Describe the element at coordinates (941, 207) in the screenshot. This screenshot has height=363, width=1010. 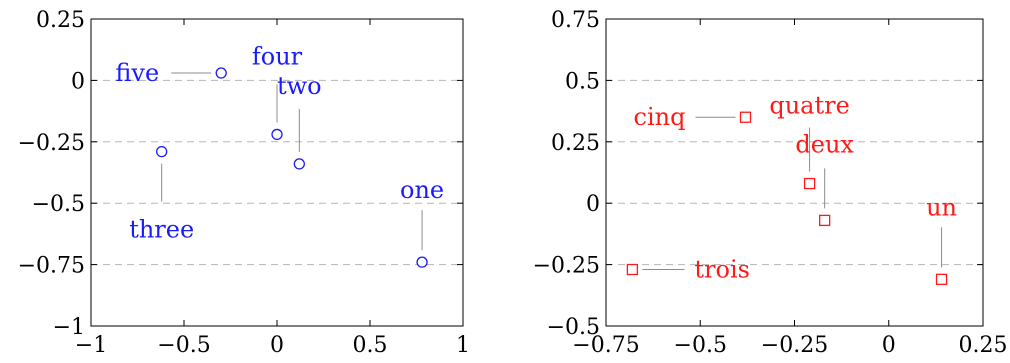
I see `point-label: un` at that location.